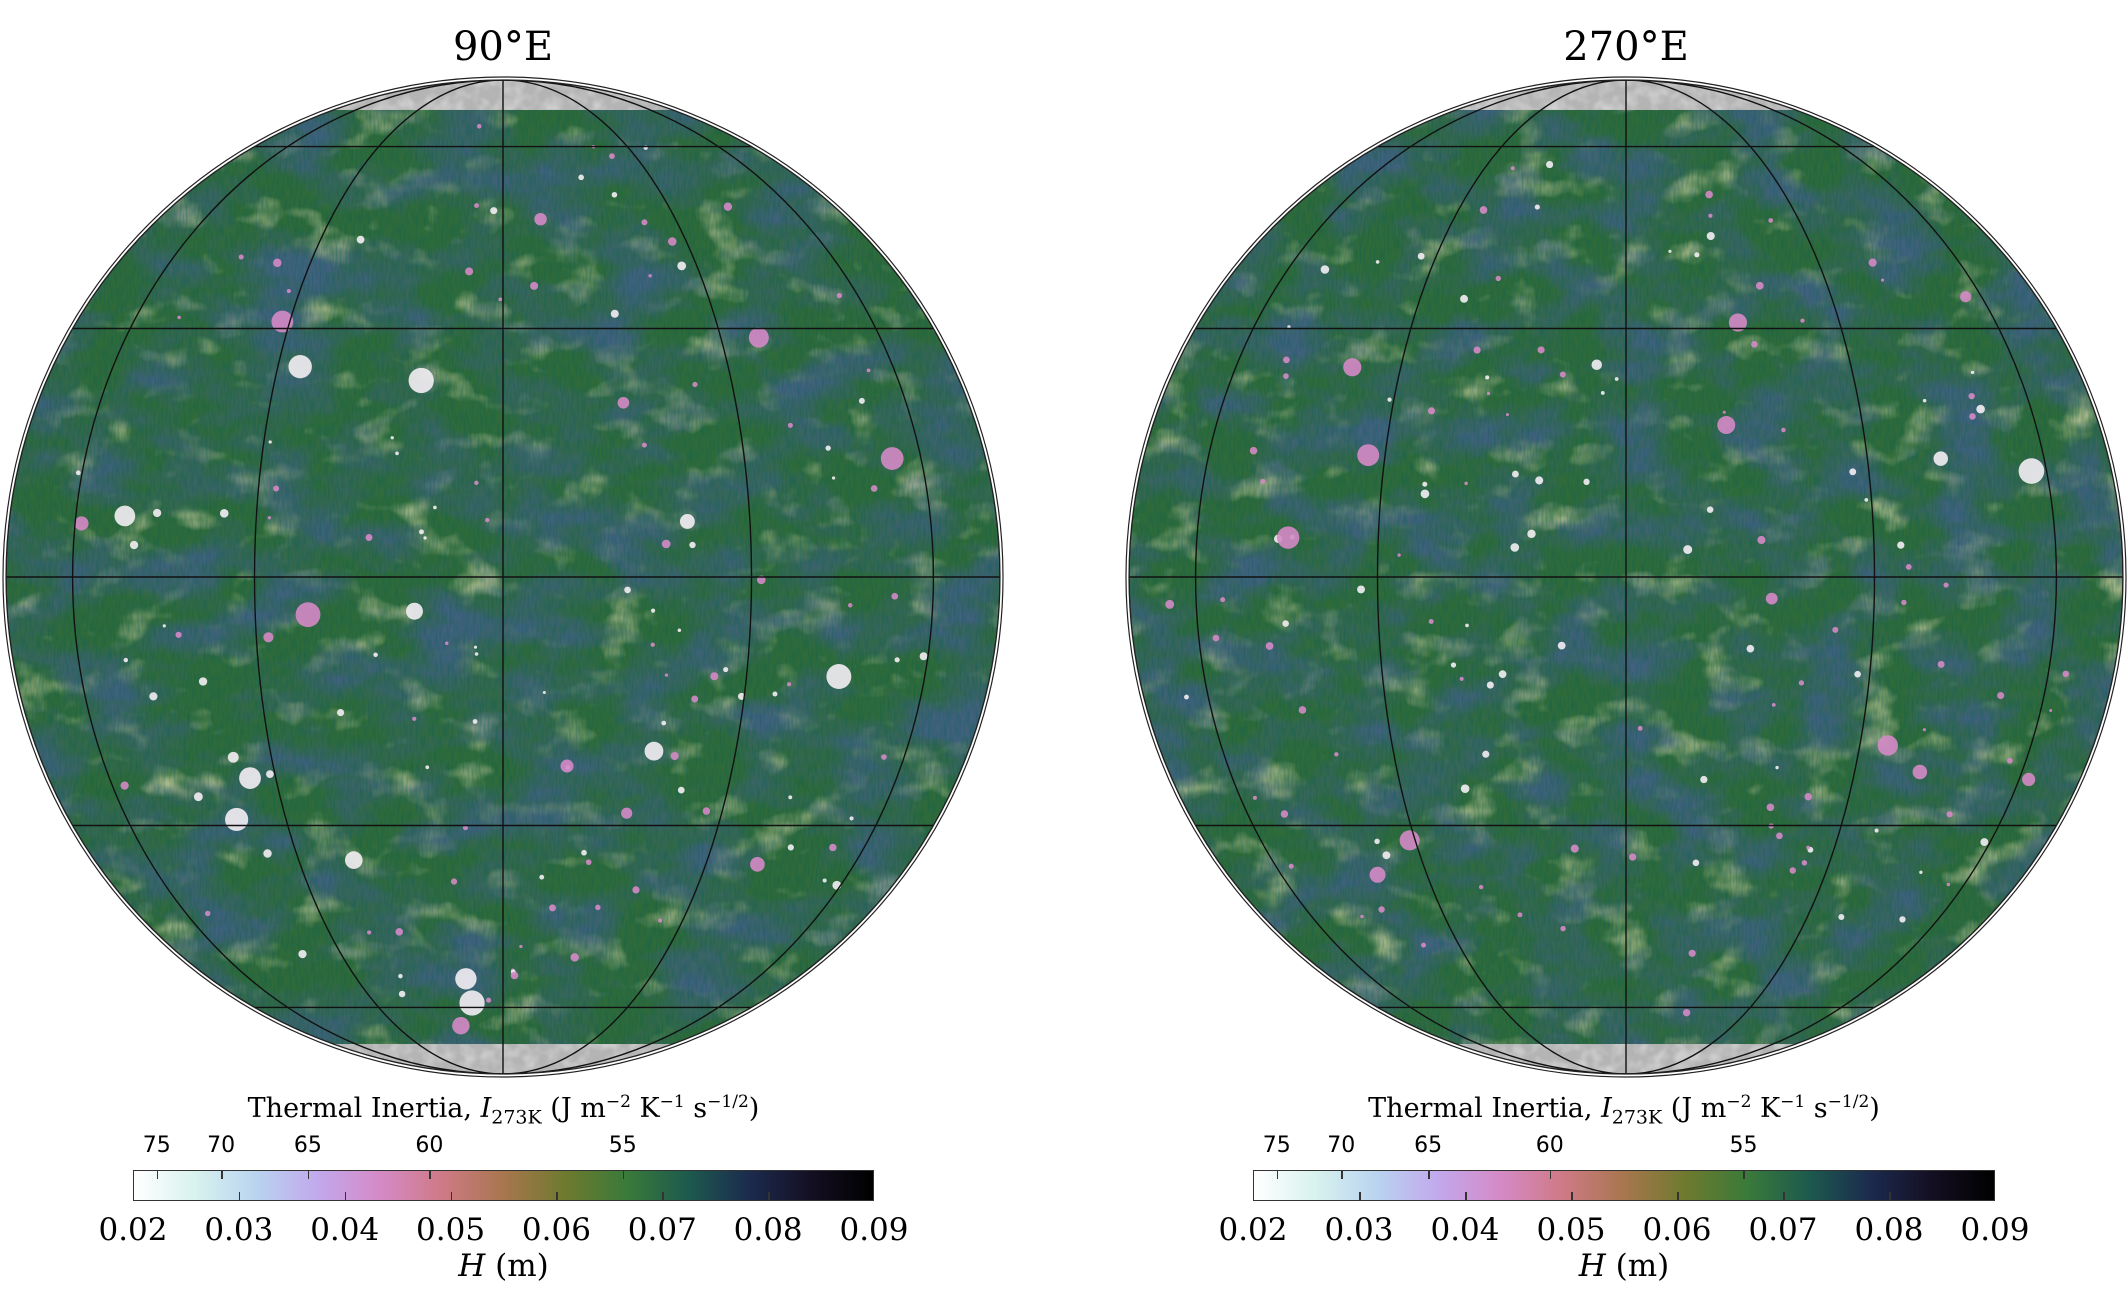 This screenshot has width=2128, height=1290. What do you see at coordinates (516, 1117) in the screenshot?
I see `colorbar-title-sub: 273K` at bounding box center [516, 1117].